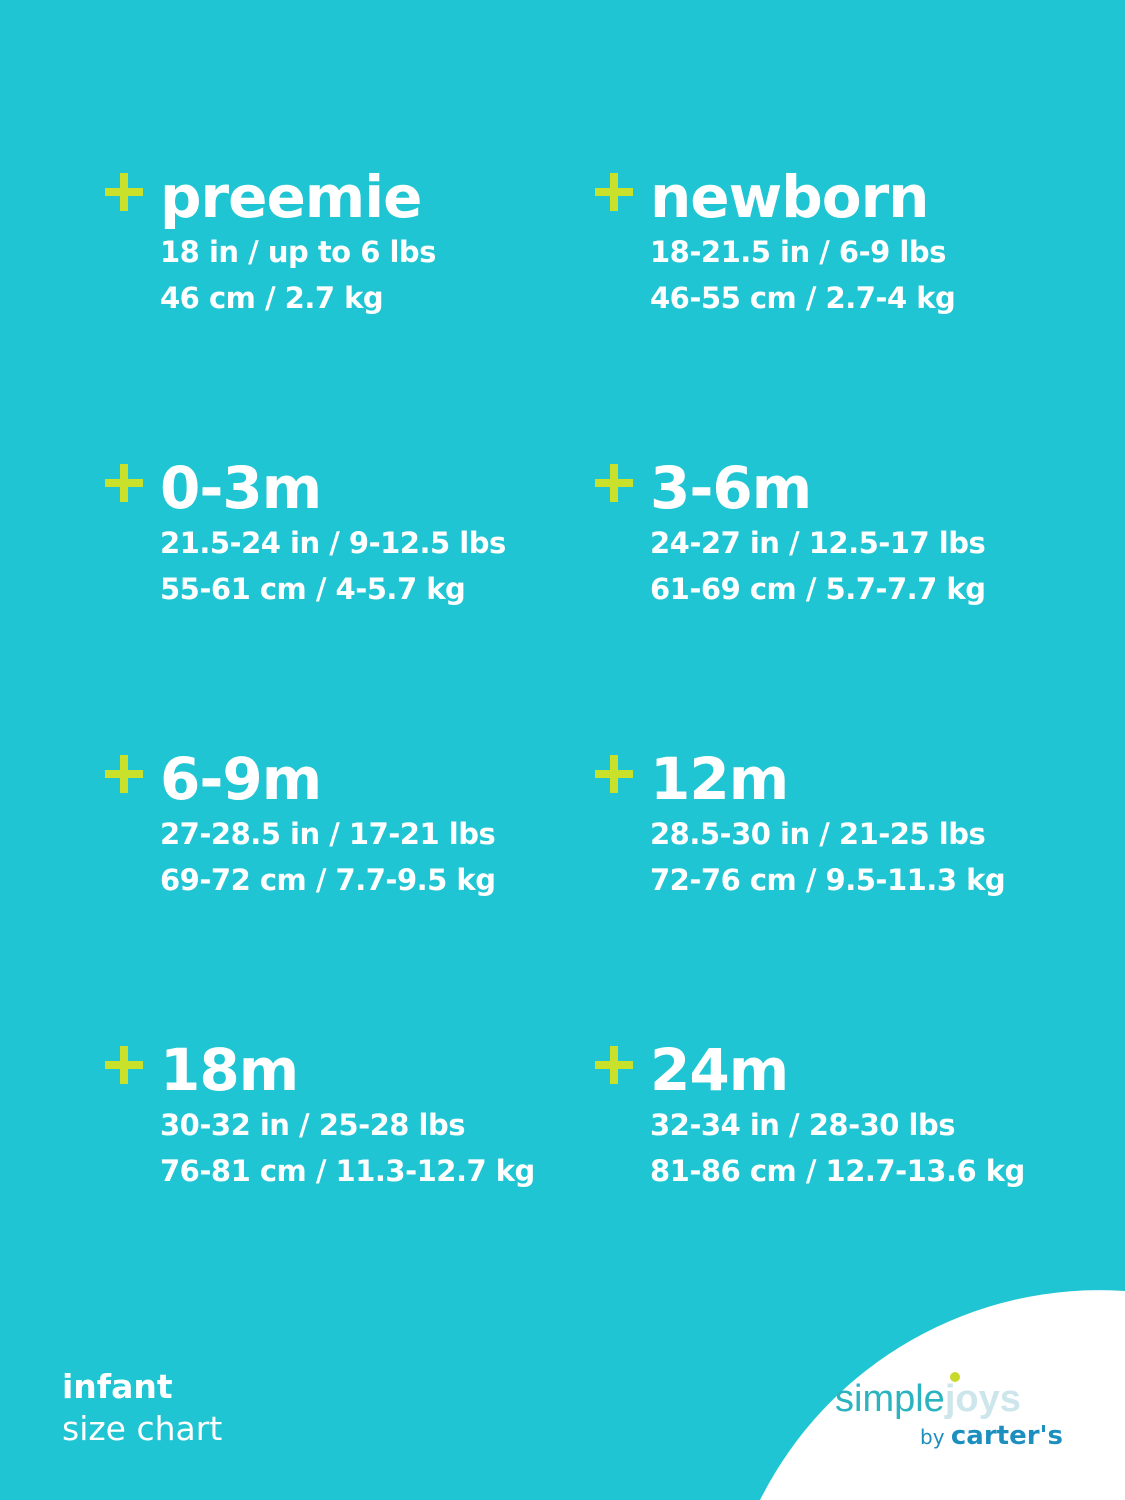 Image resolution: width=1125 pixels, height=1500 pixels. Describe the element at coordinates (272, 298) in the screenshot. I see `size-metric: 46 cm / 2.7 kg` at that location.